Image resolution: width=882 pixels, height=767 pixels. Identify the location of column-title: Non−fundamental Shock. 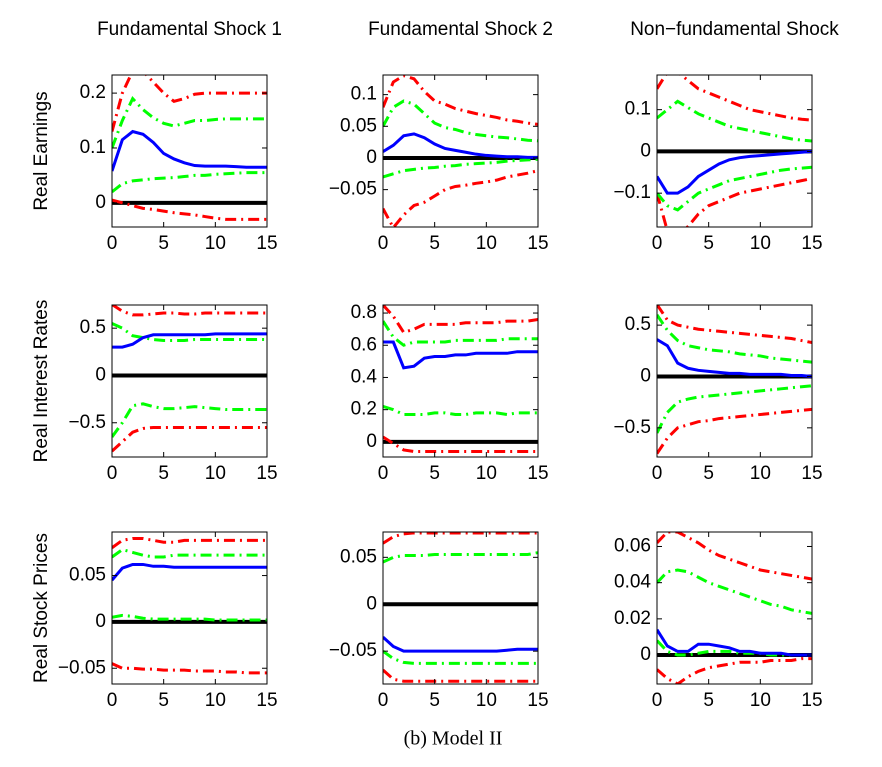
(734, 29).